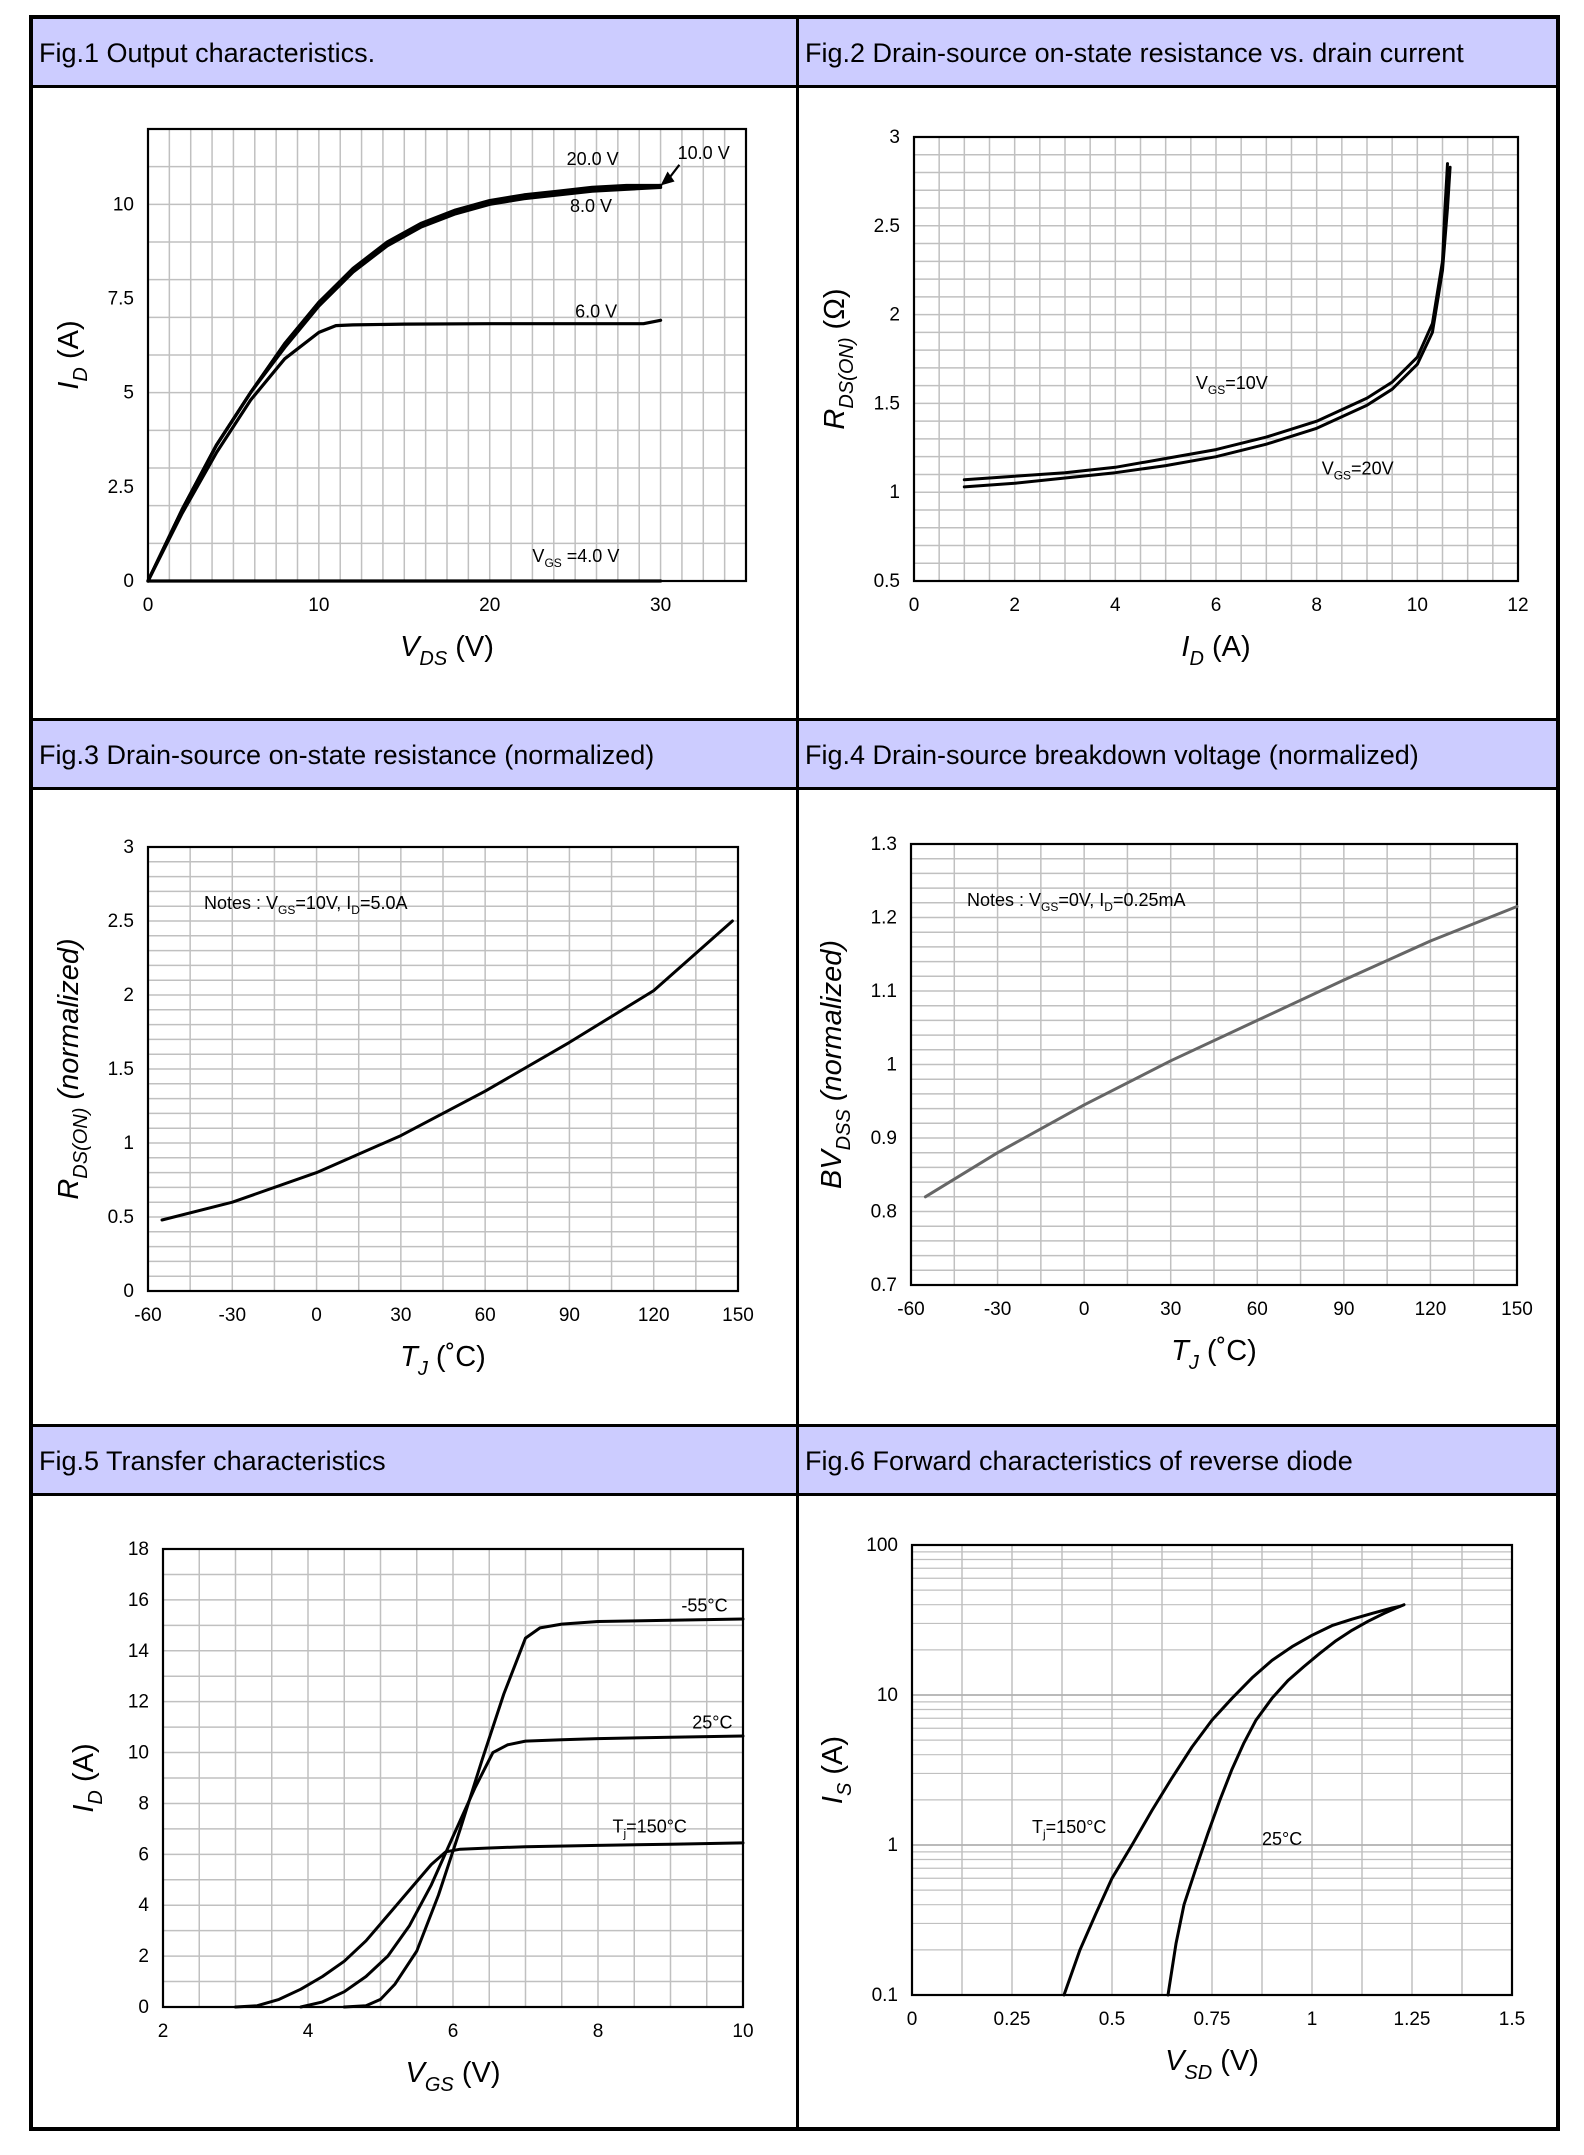 Image resolution: width=1584 pixels, height=2155 pixels. Describe the element at coordinates (232, 1315) in the screenshot. I see `x-tick-label: -30` at that location.